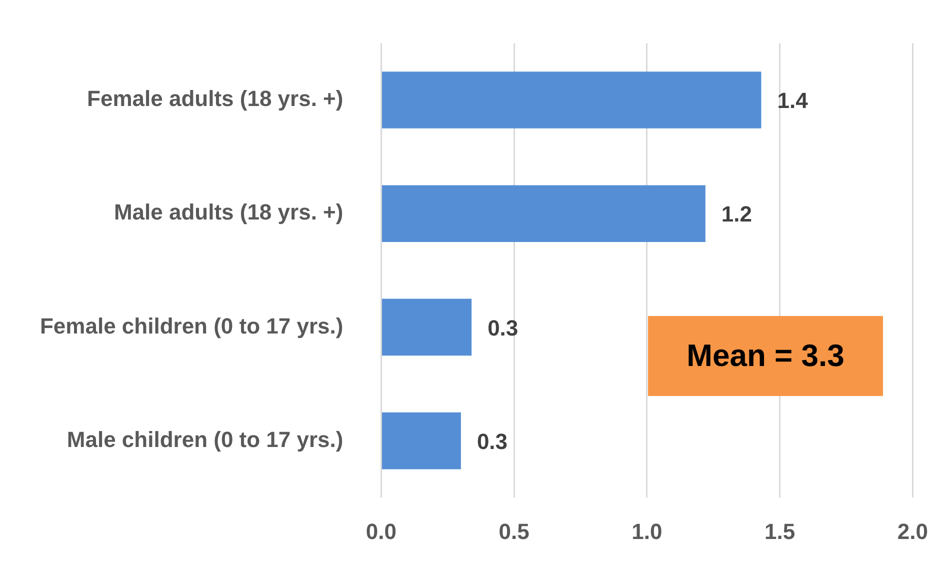 This screenshot has height=568, width=950. Describe the element at coordinates (647, 531) in the screenshot. I see `x-tick-label: 1.0` at that location.